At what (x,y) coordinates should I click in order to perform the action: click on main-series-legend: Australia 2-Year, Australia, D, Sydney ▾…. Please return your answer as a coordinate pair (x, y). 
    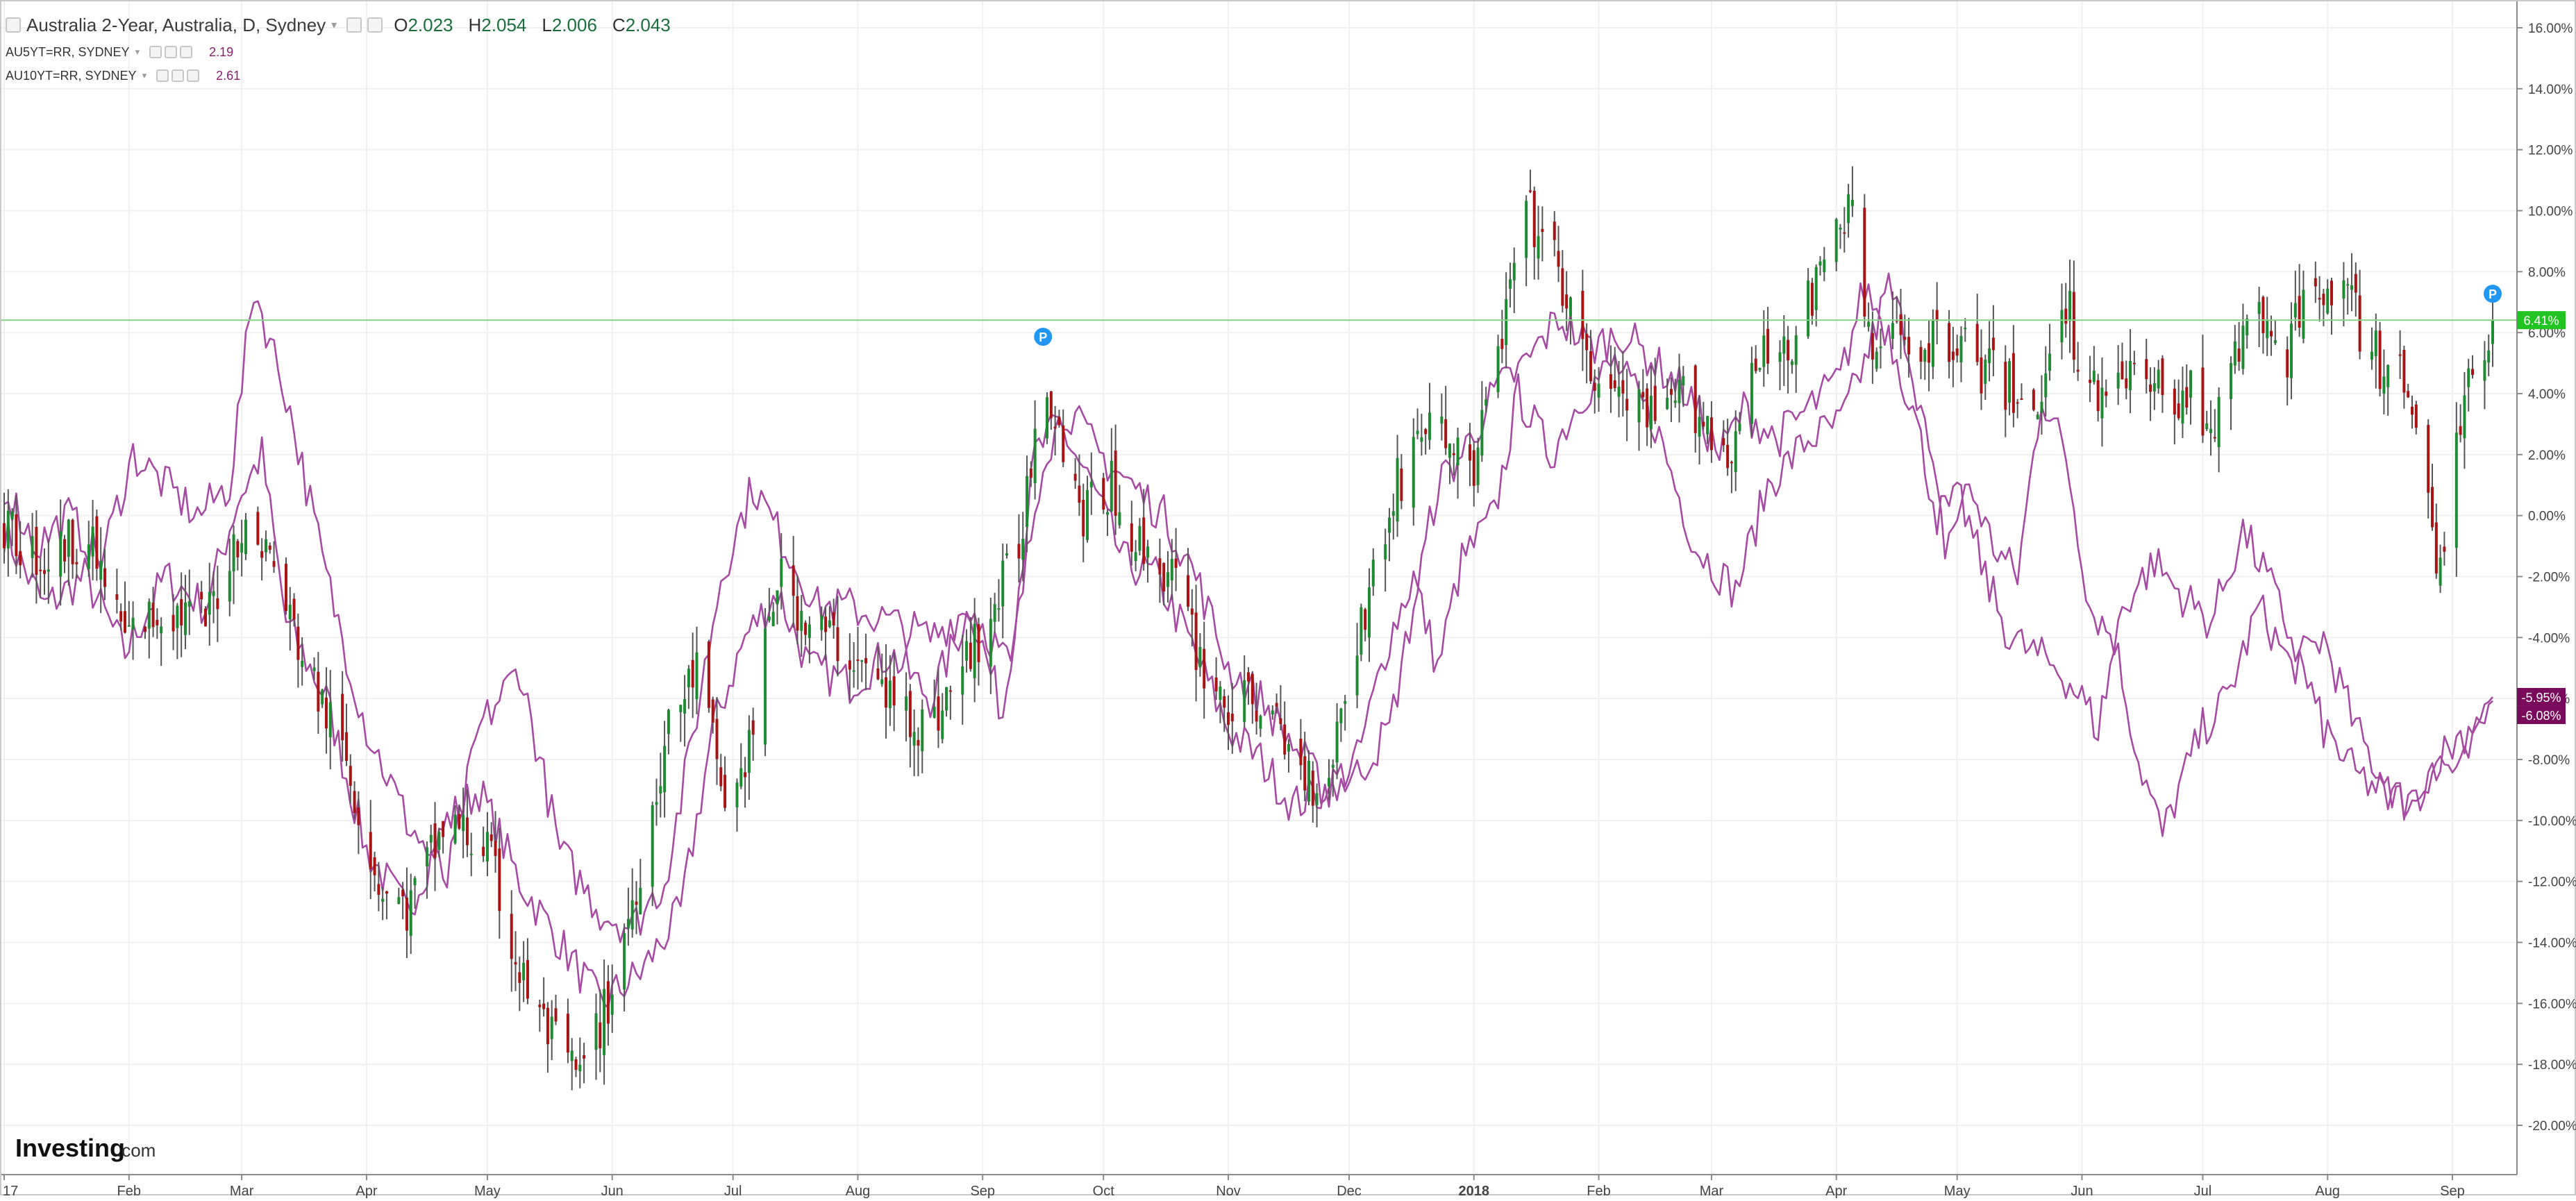
    Looking at the image, I should click on (346, 25).